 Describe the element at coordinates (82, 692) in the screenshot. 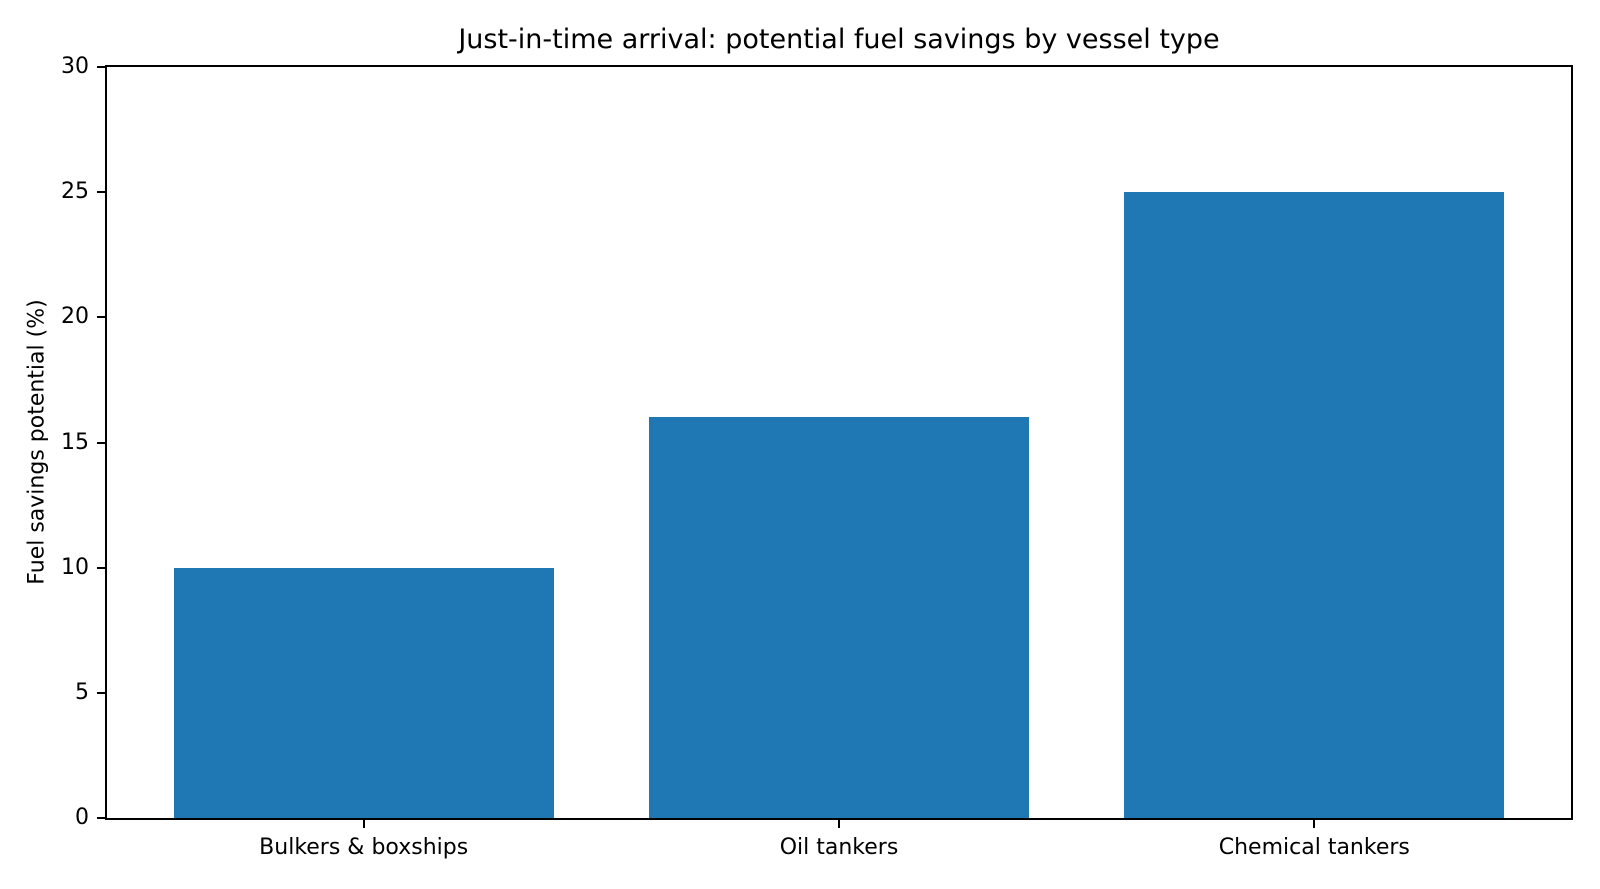

I see `y-tick-label: 5` at that location.